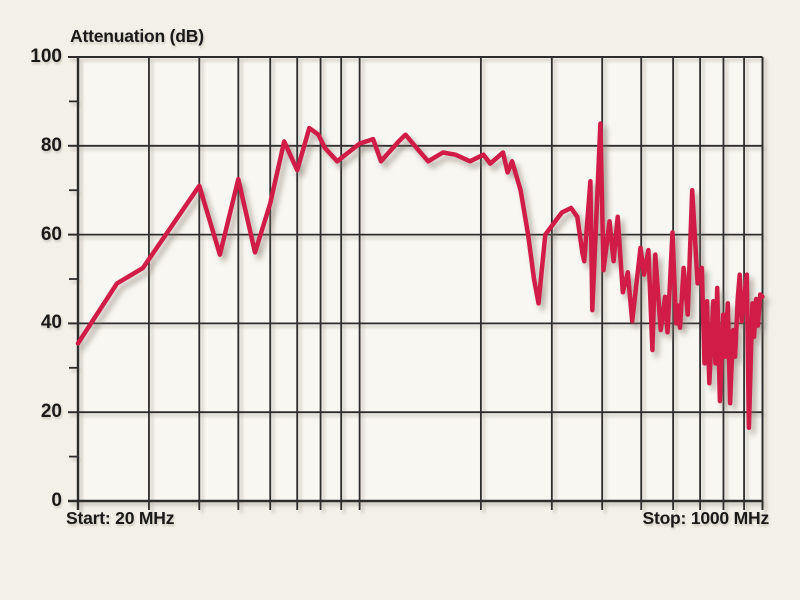 Image resolution: width=800 pixels, height=600 pixels. I want to click on y-axis-label-0: 0, so click(56, 500).